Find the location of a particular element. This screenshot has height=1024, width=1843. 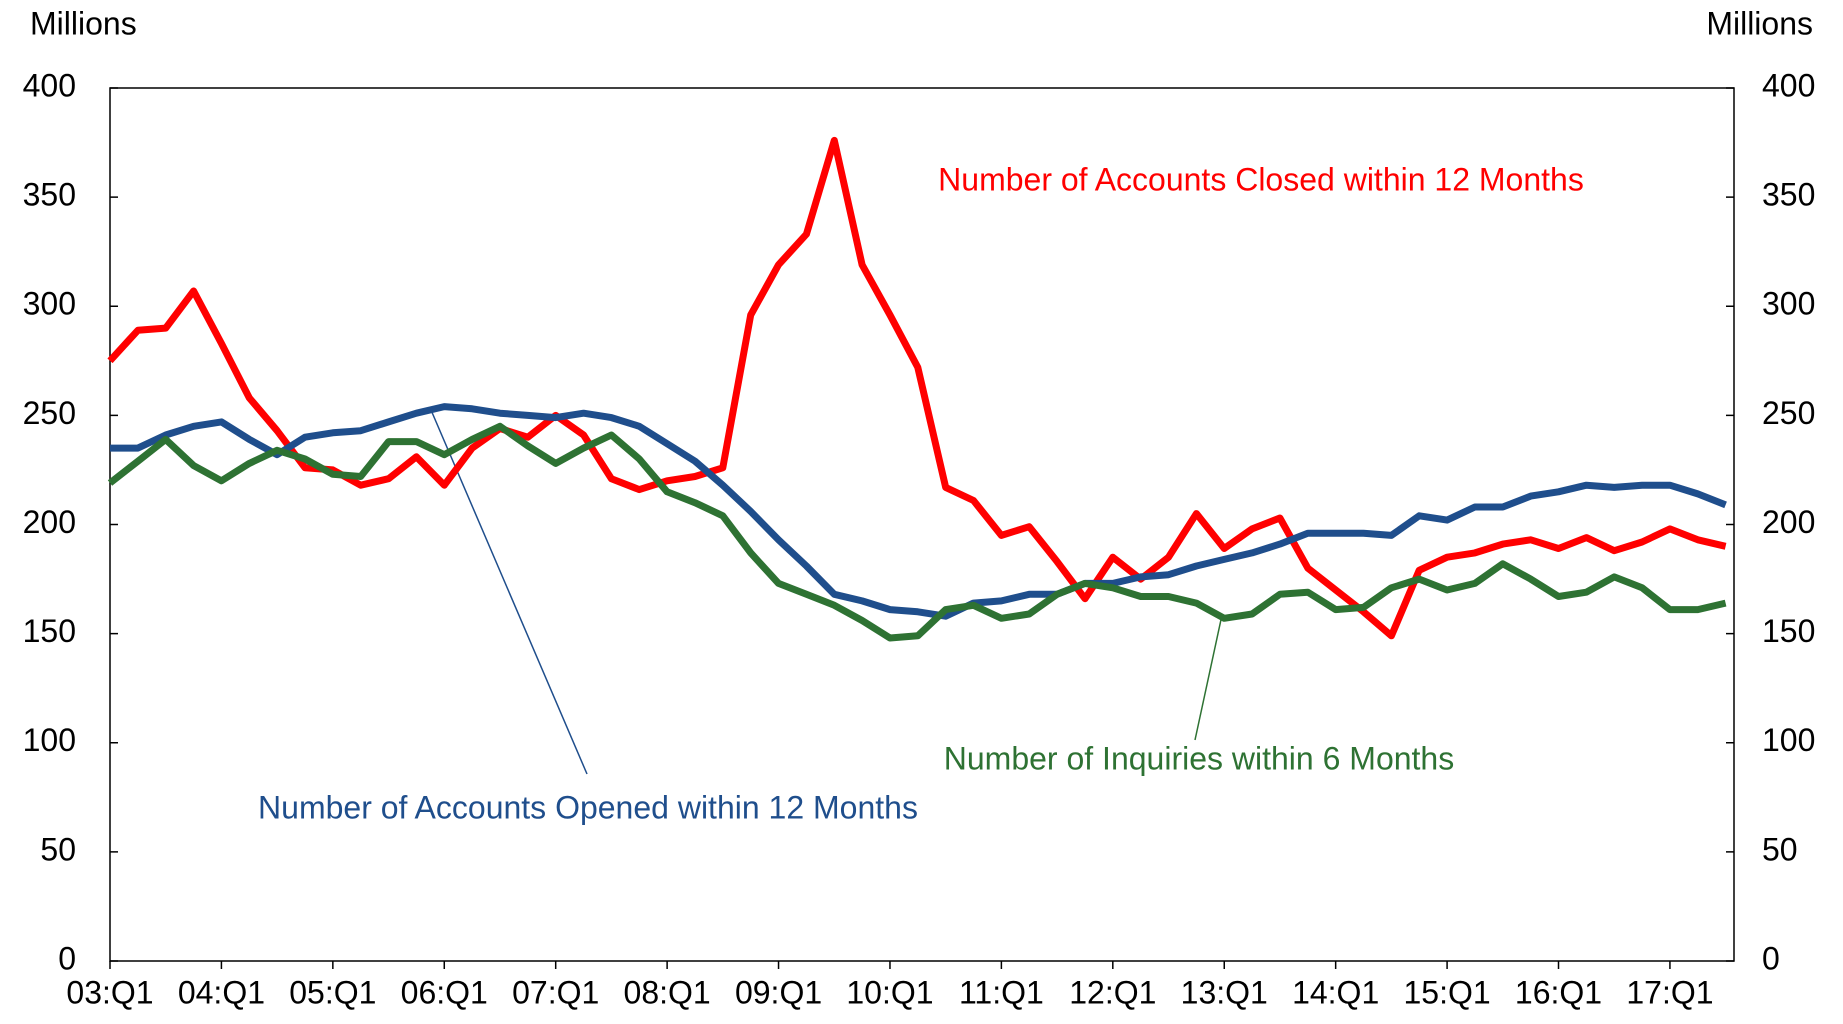

x-tick-label: 13:Q1 is located at coordinates (1224, 992).